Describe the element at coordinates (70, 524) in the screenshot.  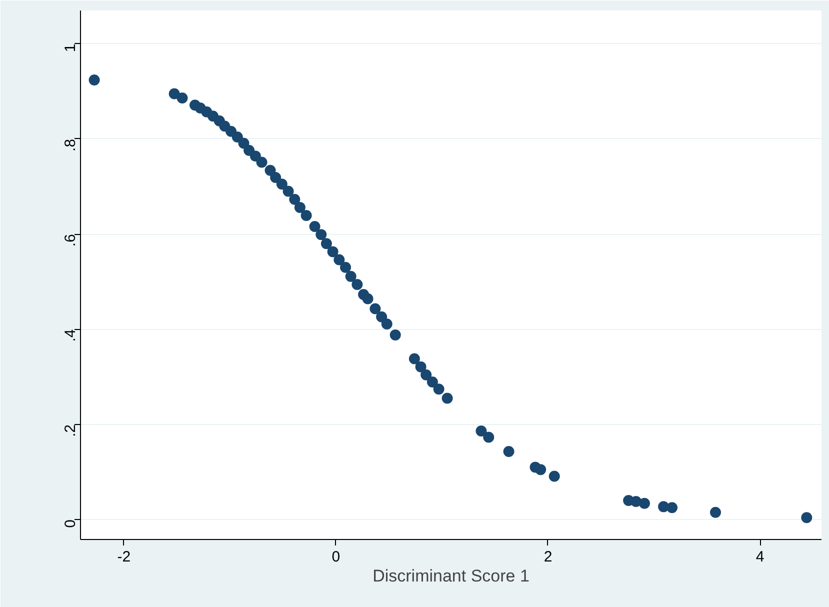
I see `y-tick-label: 0` at that location.